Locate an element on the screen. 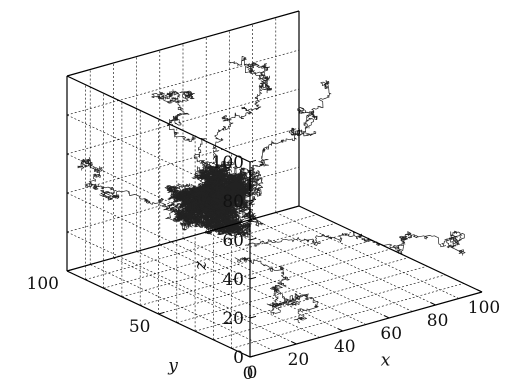 Image resolution: width=520 pixels, height=381 pixels. x-tick-label: 0 is located at coordinates (252, 372).